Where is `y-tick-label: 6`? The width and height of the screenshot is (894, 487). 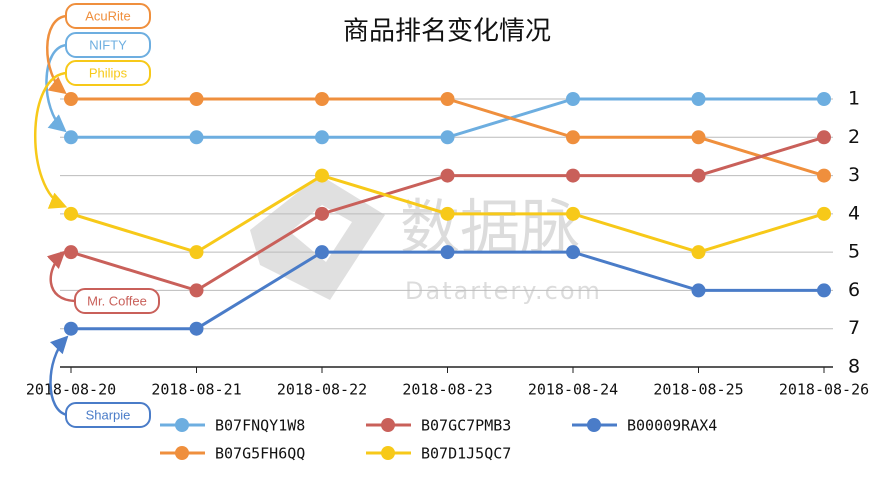 y-tick-label: 6 is located at coordinates (854, 290).